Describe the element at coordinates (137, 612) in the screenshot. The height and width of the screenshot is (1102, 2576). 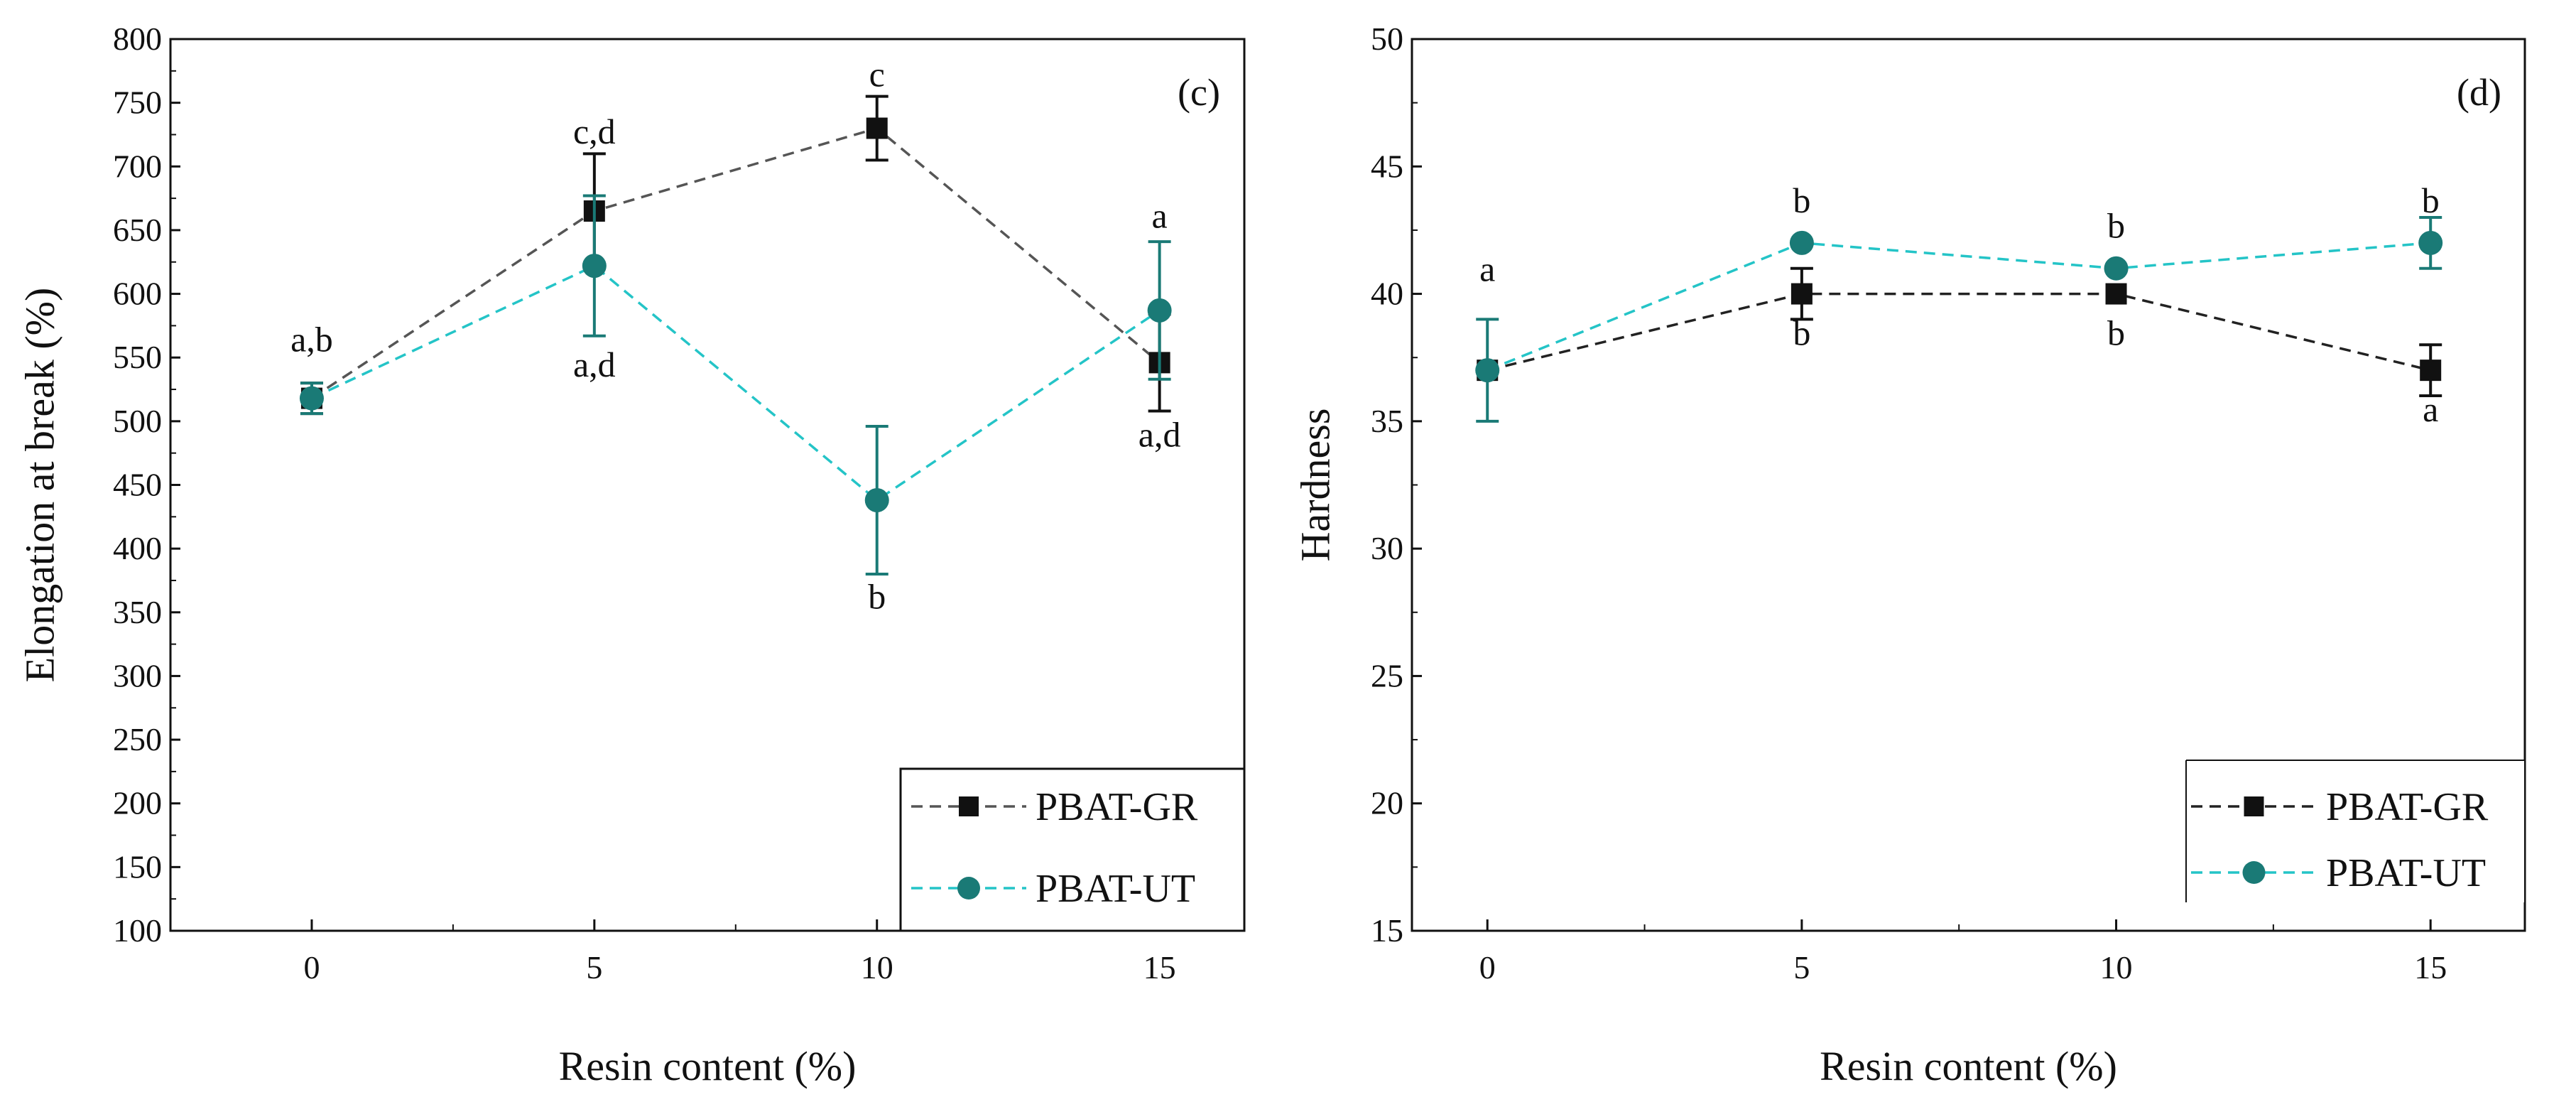
I see `y-tick-label: 350` at that location.